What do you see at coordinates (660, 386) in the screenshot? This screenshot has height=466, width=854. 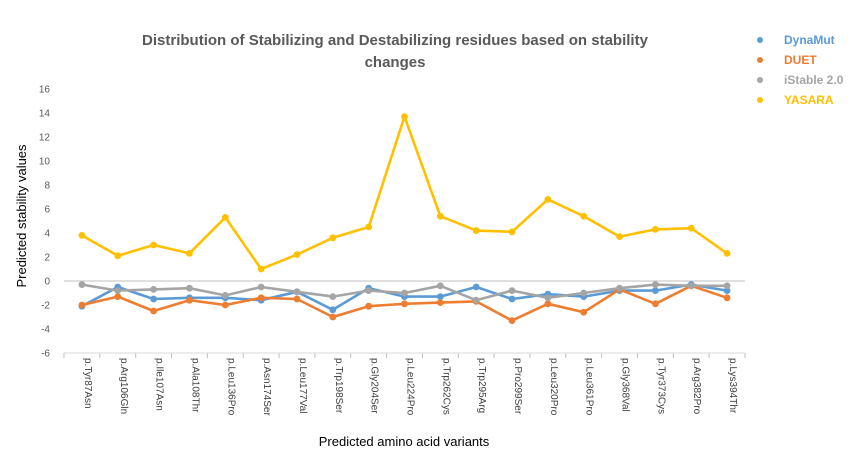 I see `x-category-label: p.Tyr373Cys` at bounding box center [660, 386].